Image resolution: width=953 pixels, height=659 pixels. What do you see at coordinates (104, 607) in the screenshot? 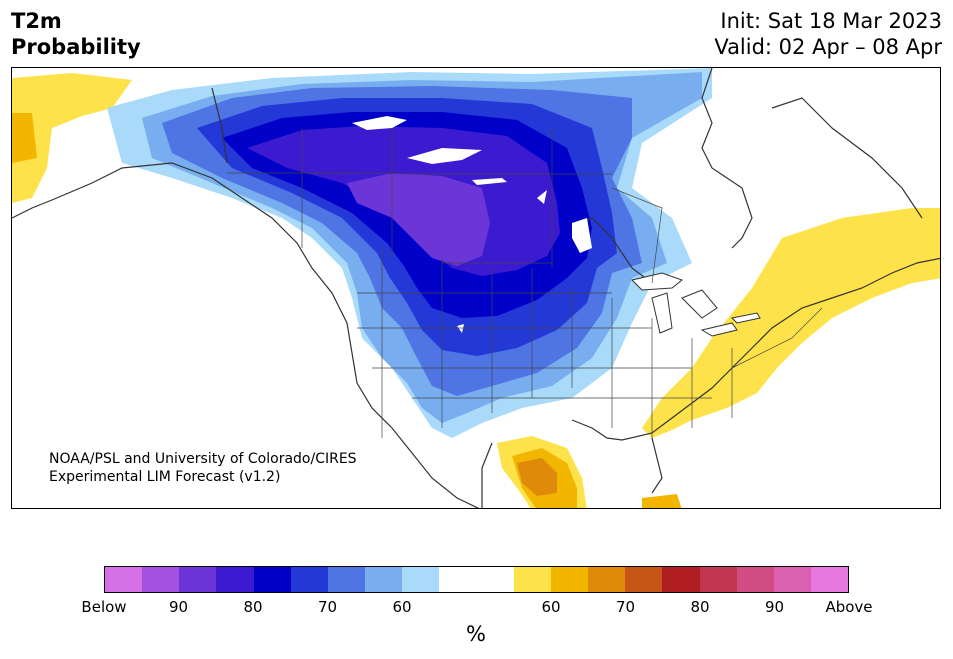
I see `colorbar-tick-label: Below` at bounding box center [104, 607].